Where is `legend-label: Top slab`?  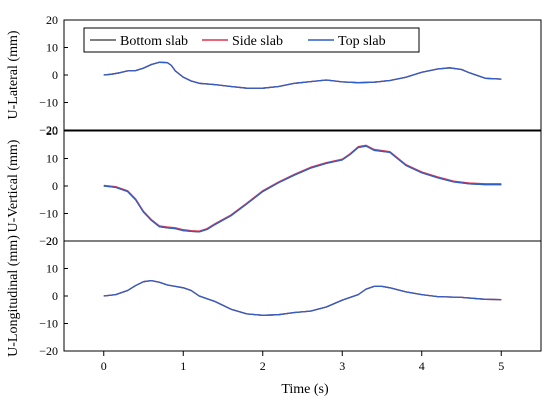 legend-label: Top slab is located at coordinates (362, 41).